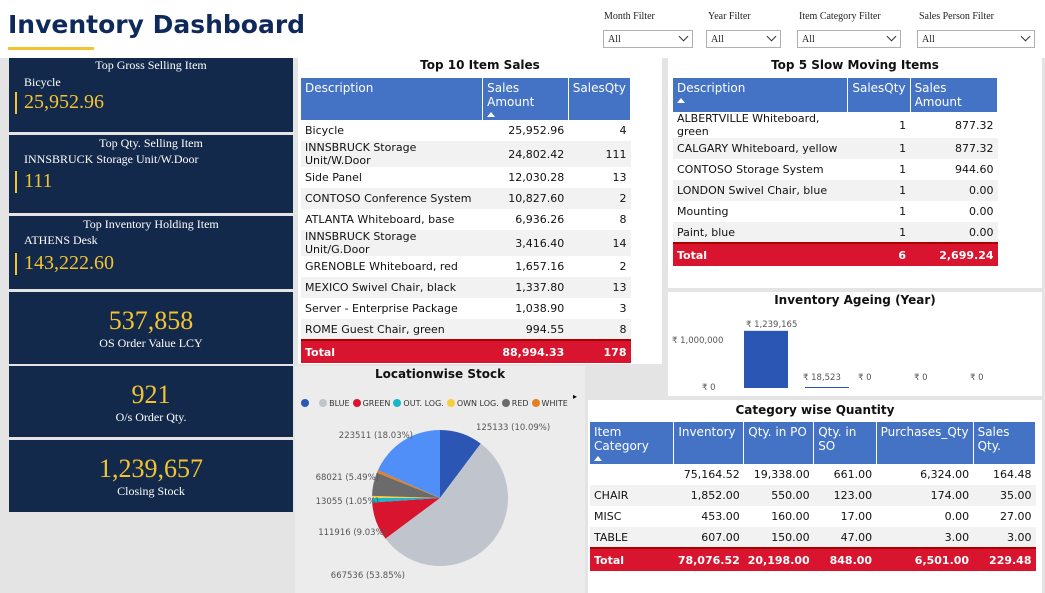  Describe the element at coordinates (472, 403) in the screenshot. I see `legend-item: OWN LOG.` at that location.